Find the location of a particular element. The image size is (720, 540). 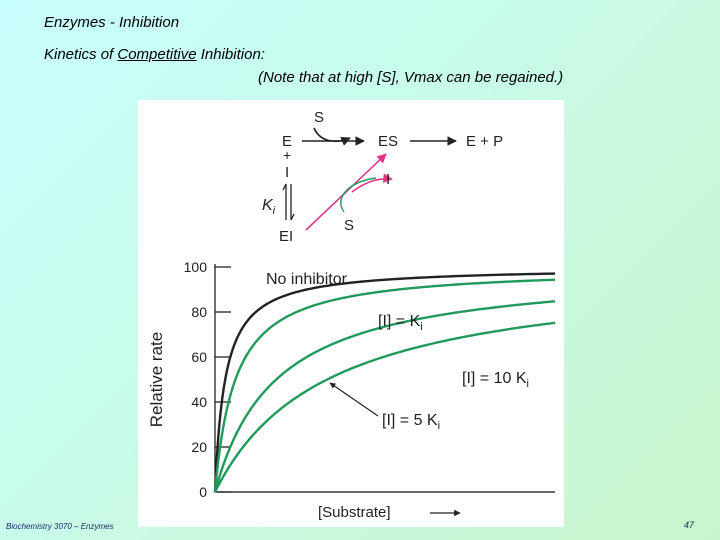

scheme-ki: Ki is located at coordinates (269, 207).